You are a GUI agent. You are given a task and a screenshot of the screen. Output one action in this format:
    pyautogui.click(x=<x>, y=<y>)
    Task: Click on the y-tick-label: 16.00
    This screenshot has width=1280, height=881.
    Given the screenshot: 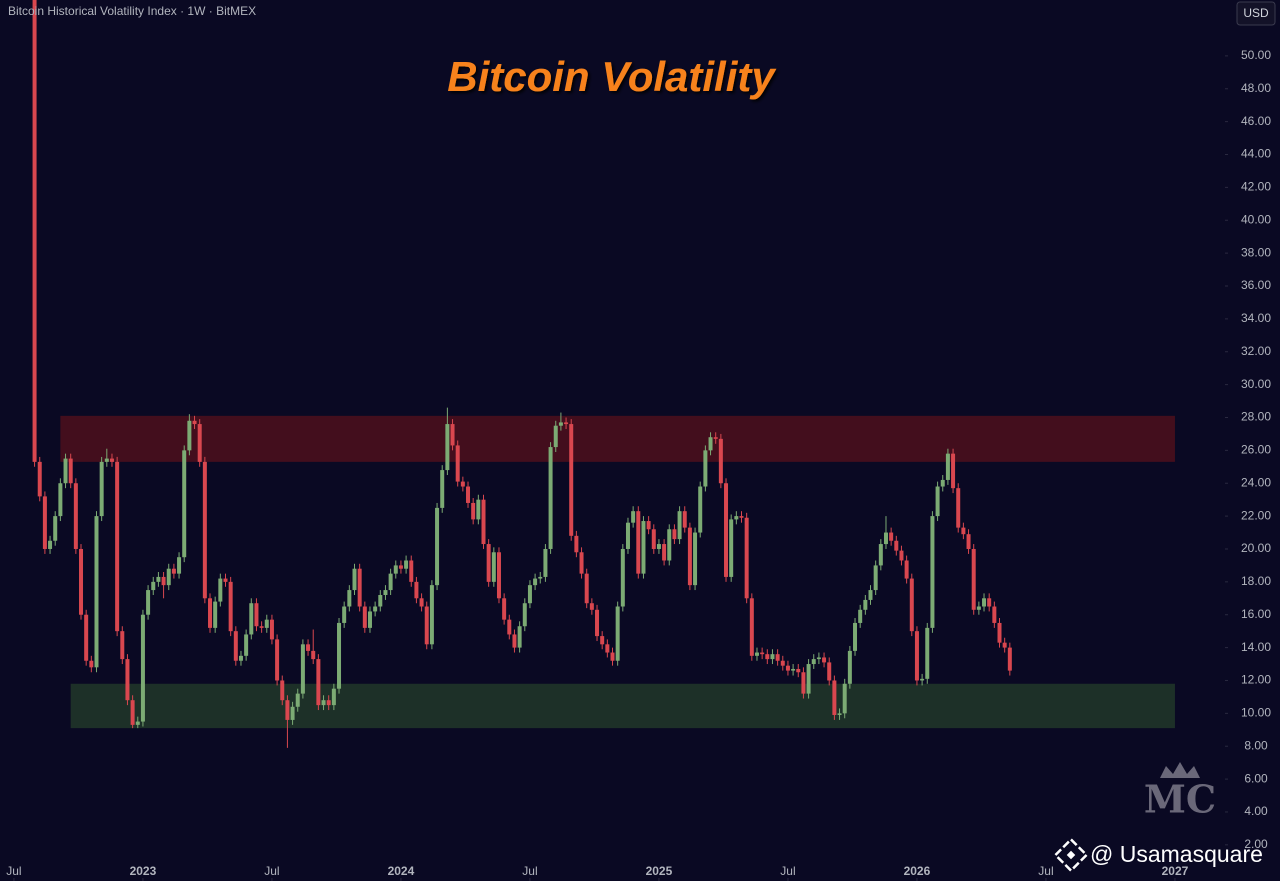 What is the action you would take?
    pyautogui.click(x=1256, y=614)
    